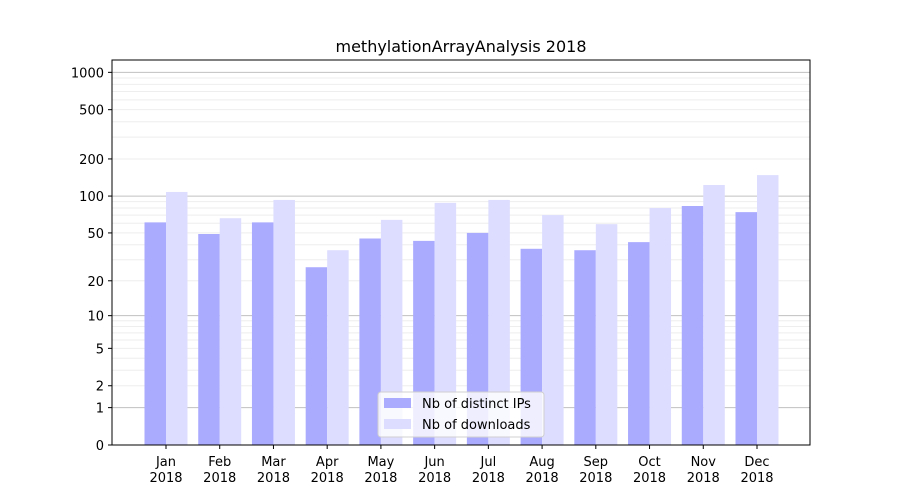  What do you see at coordinates (756, 462) in the screenshot?
I see `x-tick-label-line: Dec` at bounding box center [756, 462].